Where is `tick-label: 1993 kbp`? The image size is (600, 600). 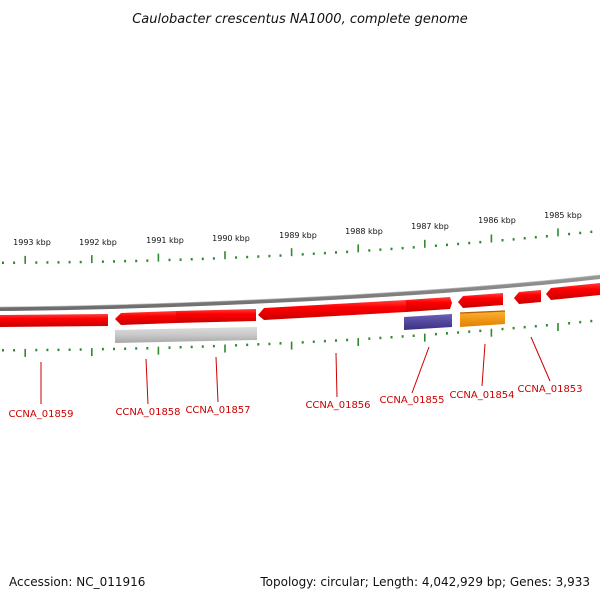 tick-label: 1993 kbp is located at coordinates (32, 242).